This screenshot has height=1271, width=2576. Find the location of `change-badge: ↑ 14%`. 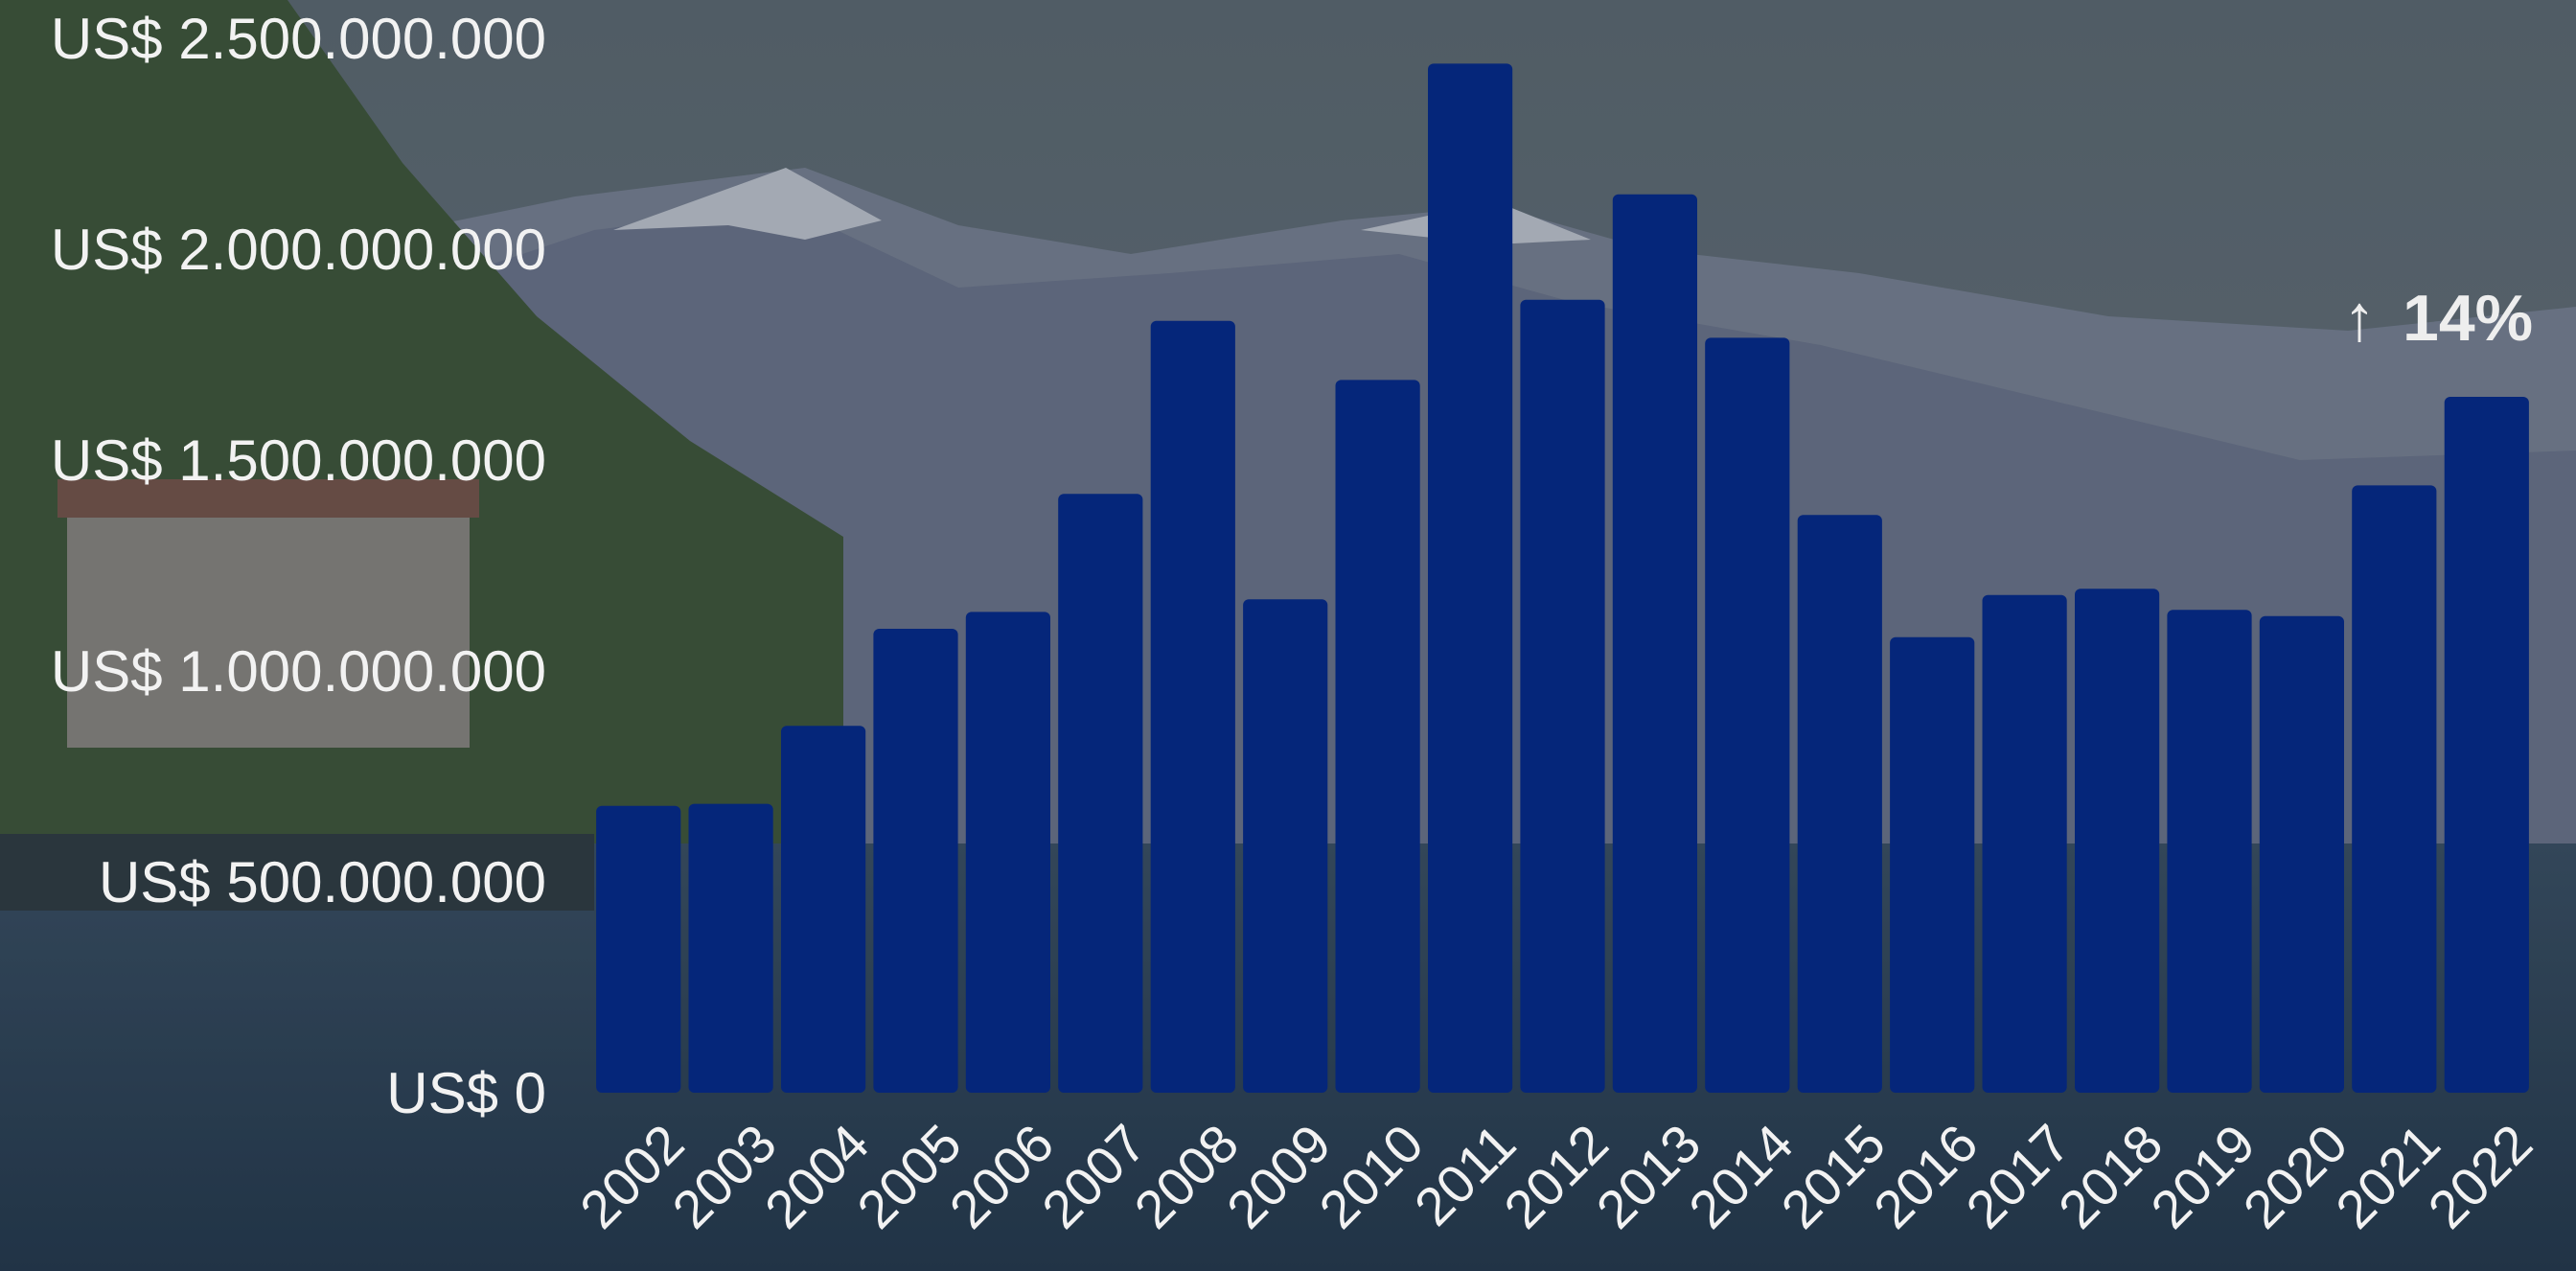

change-badge: ↑ 14% is located at coordinates (2438, 318).